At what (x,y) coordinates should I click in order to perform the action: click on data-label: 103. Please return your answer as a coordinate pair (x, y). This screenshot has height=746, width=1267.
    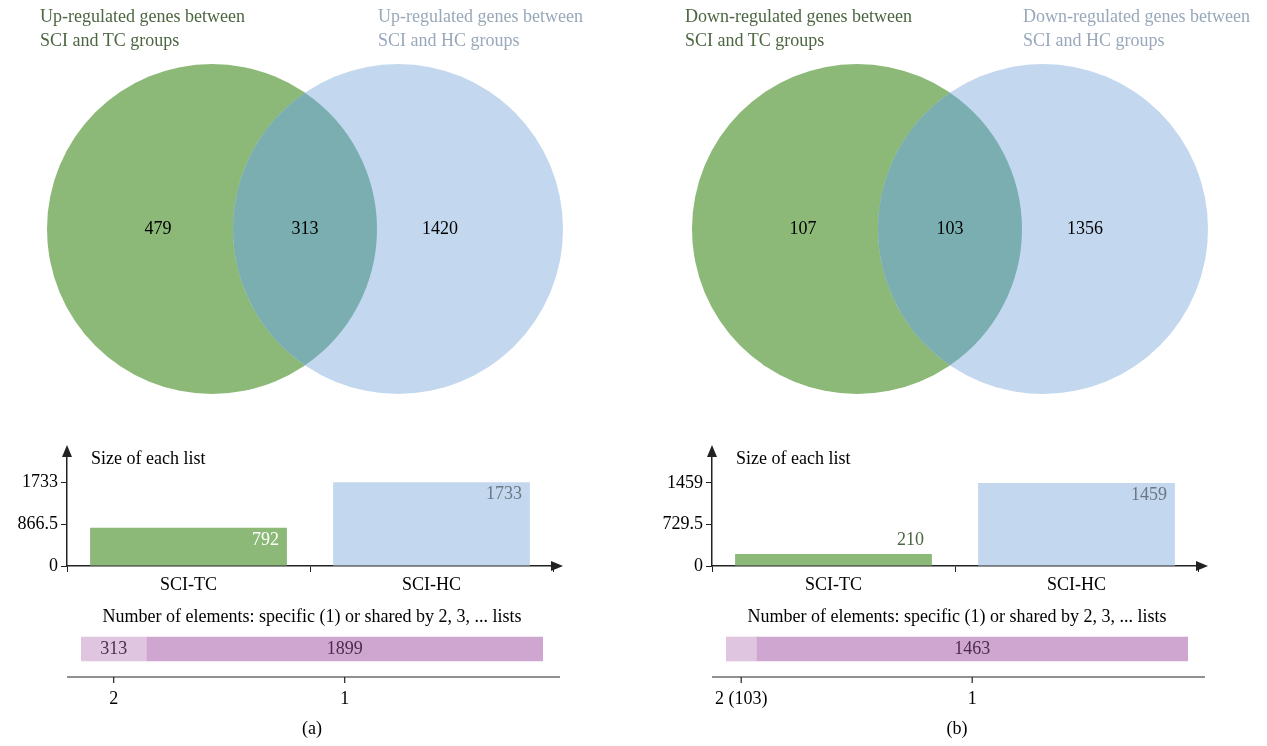
    Looking at the image, I should click on (950, 227).